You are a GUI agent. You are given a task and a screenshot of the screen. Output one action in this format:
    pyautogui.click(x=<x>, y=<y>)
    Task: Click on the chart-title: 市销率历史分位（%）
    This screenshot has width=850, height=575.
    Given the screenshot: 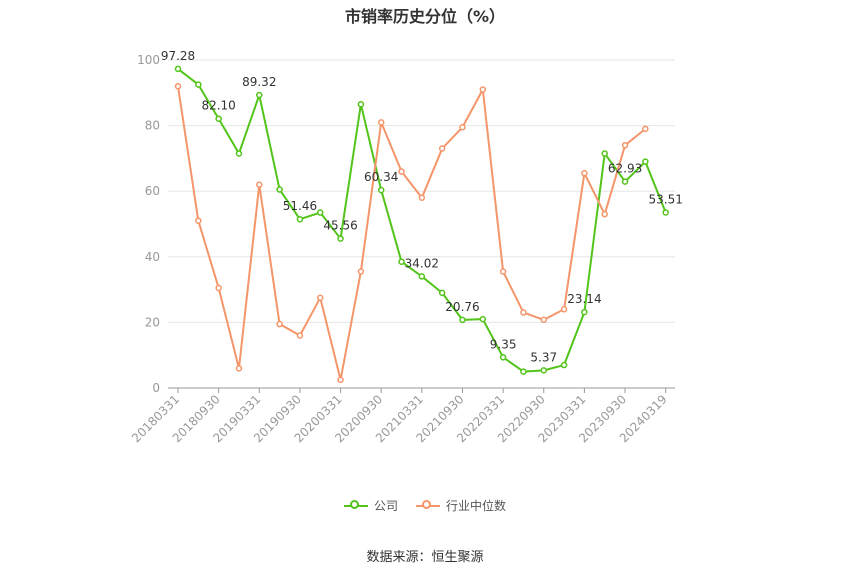 What is the action you would take?
    pyautogui.click(x=425, y=16)
    